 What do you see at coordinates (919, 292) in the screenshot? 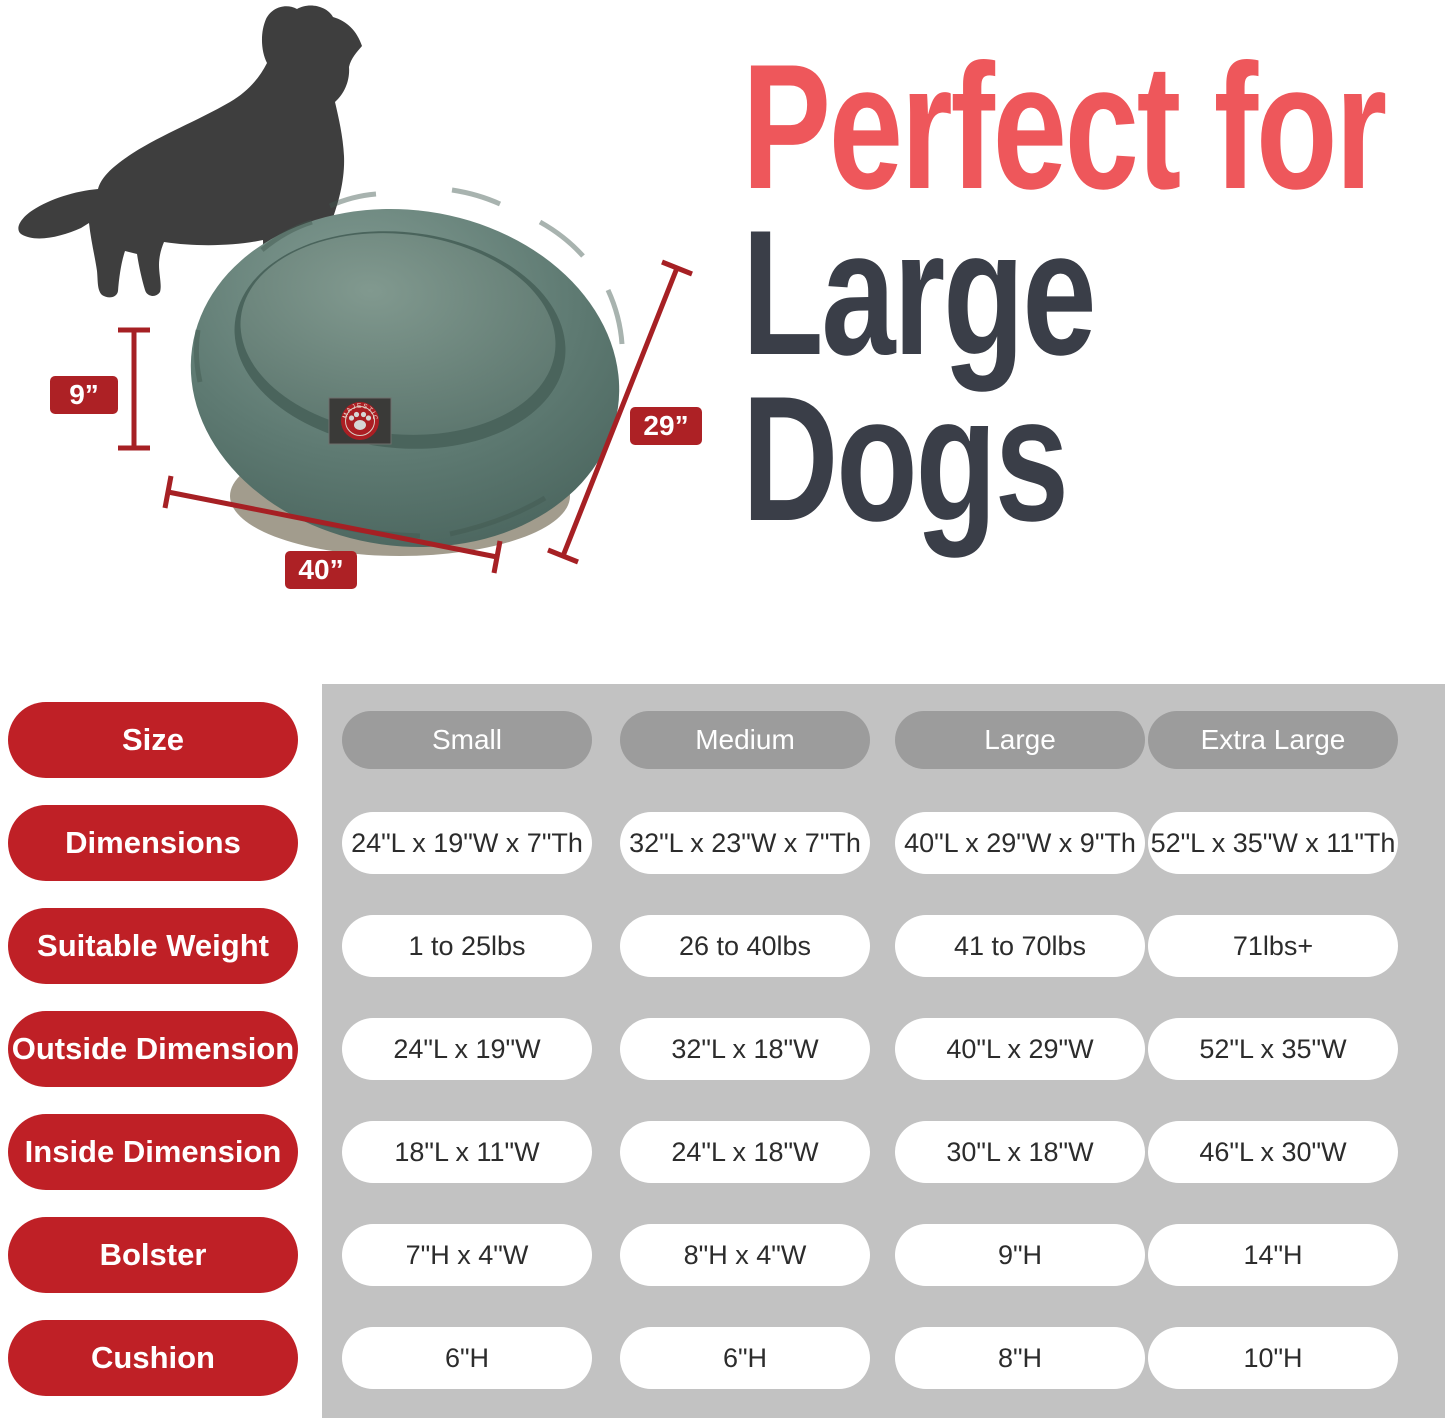
I see `headline-large: Large` at bounding box center [919, 292].